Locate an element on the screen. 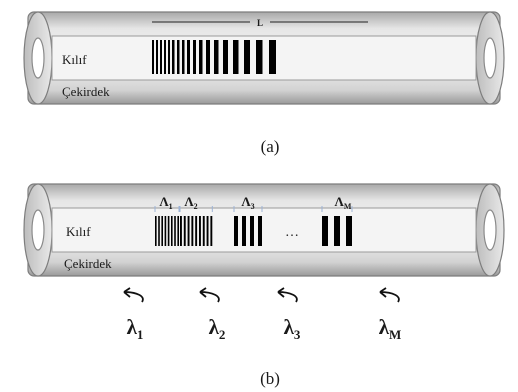  period-label-4: ΛM is located at coordinates (343, 202).